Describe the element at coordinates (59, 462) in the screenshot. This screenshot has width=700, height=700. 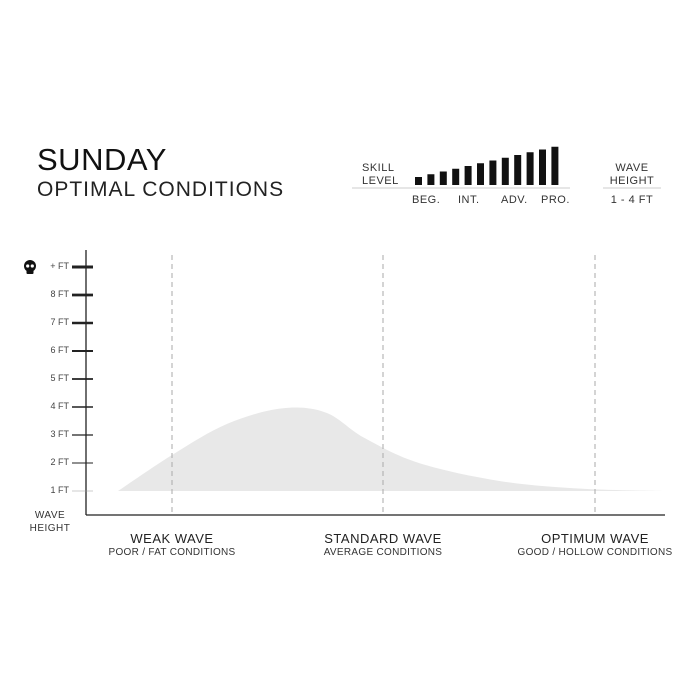
I see `y-tick-label: 2 FT` at that location.